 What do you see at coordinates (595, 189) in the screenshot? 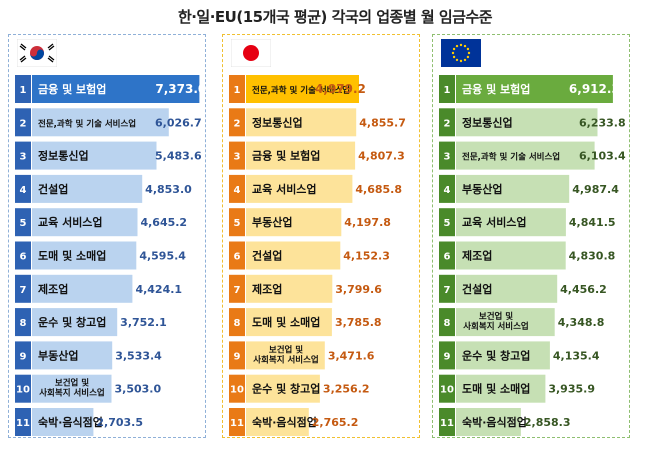
I see `value-label: 4,987.4` at bounding box center [595, 189].